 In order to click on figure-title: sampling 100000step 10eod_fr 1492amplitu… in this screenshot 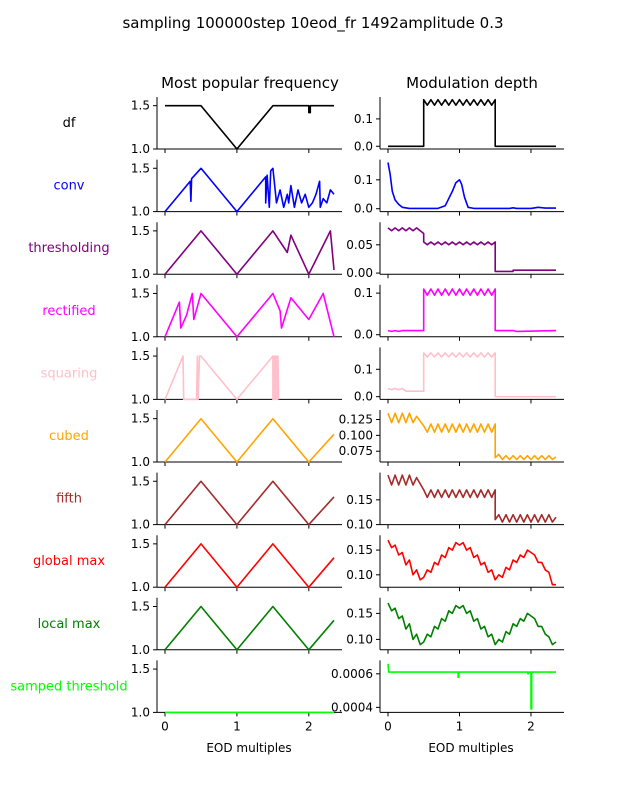, I will do `click(312, 23)`.